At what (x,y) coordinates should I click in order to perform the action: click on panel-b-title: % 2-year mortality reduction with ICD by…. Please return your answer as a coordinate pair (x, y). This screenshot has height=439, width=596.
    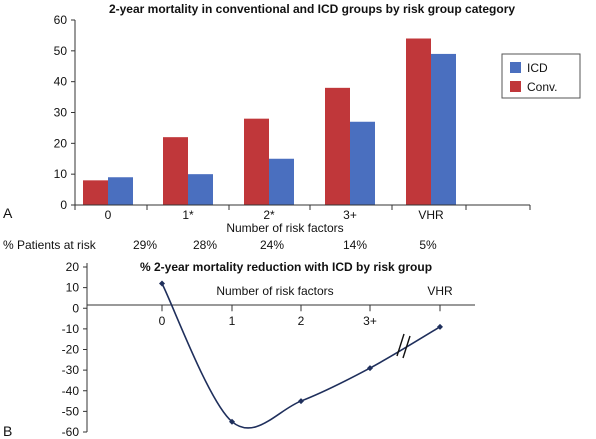
    Looking at the image, I should click on (286, 267).